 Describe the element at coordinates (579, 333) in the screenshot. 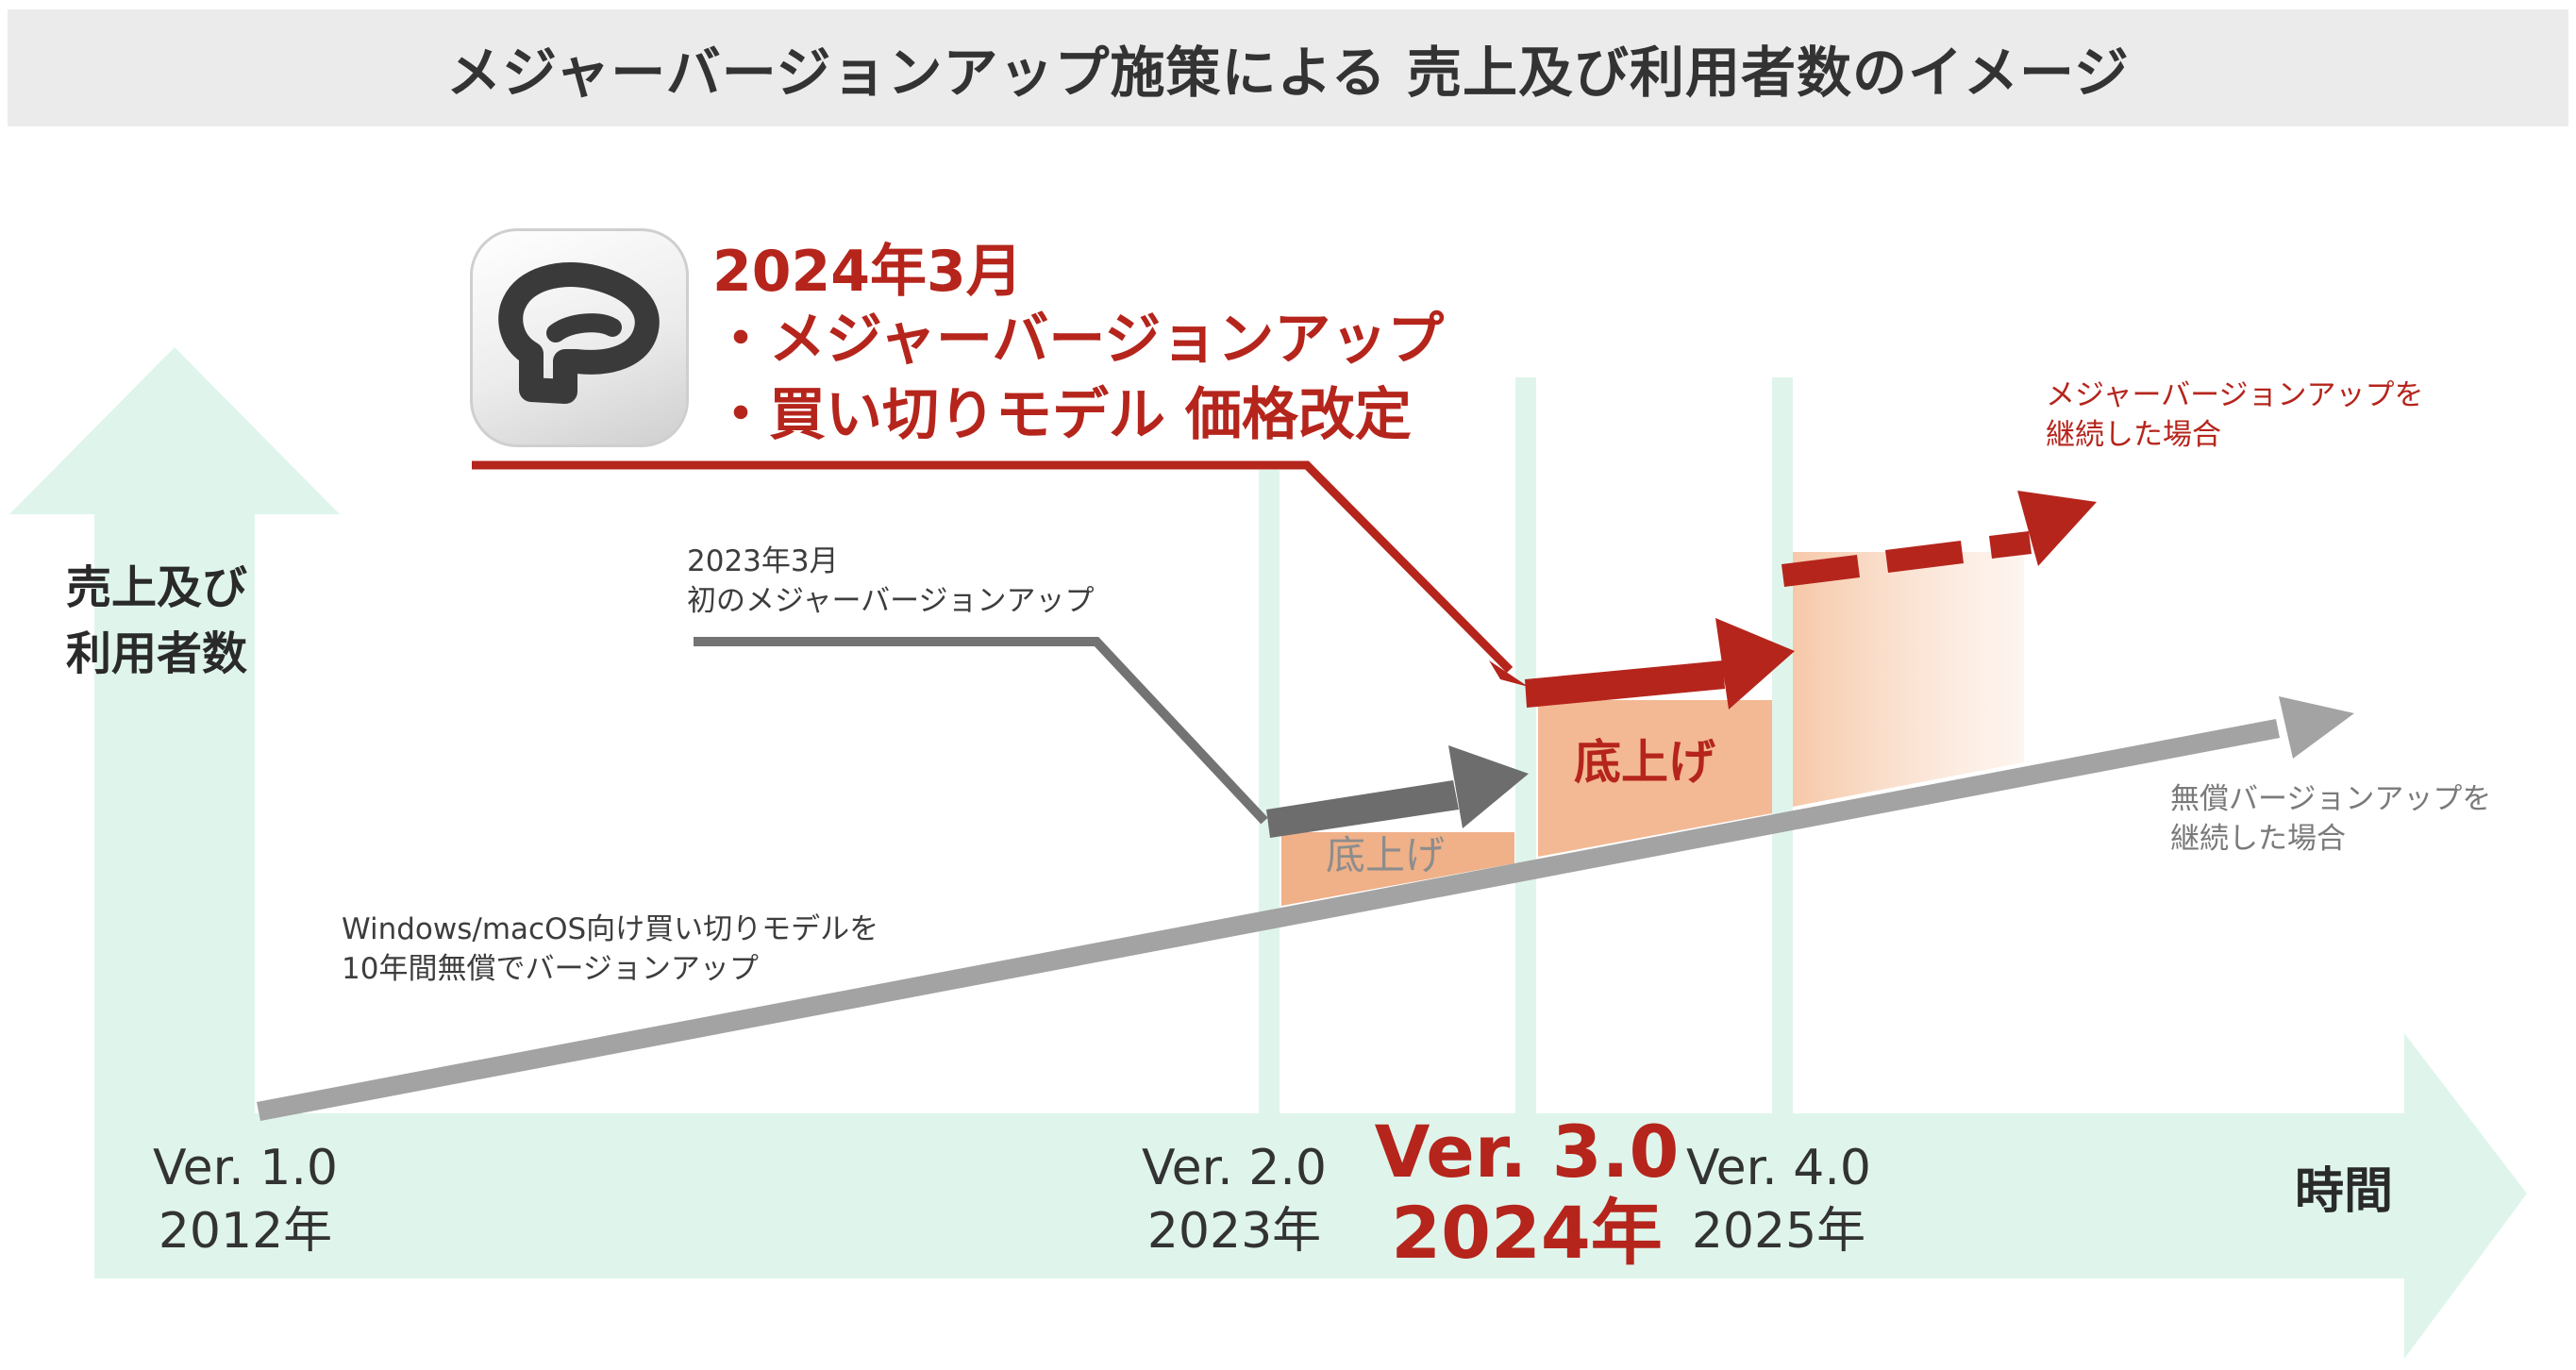

I see `clip-studio-logo-icon` at that location.